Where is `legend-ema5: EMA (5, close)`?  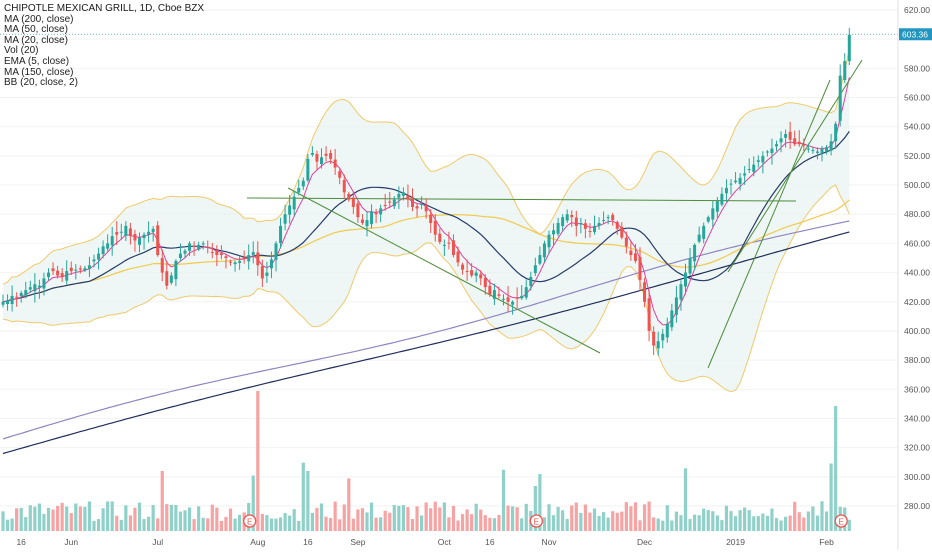
legend-ema5: EMA (5, close) is located at coordinates (37, 61).